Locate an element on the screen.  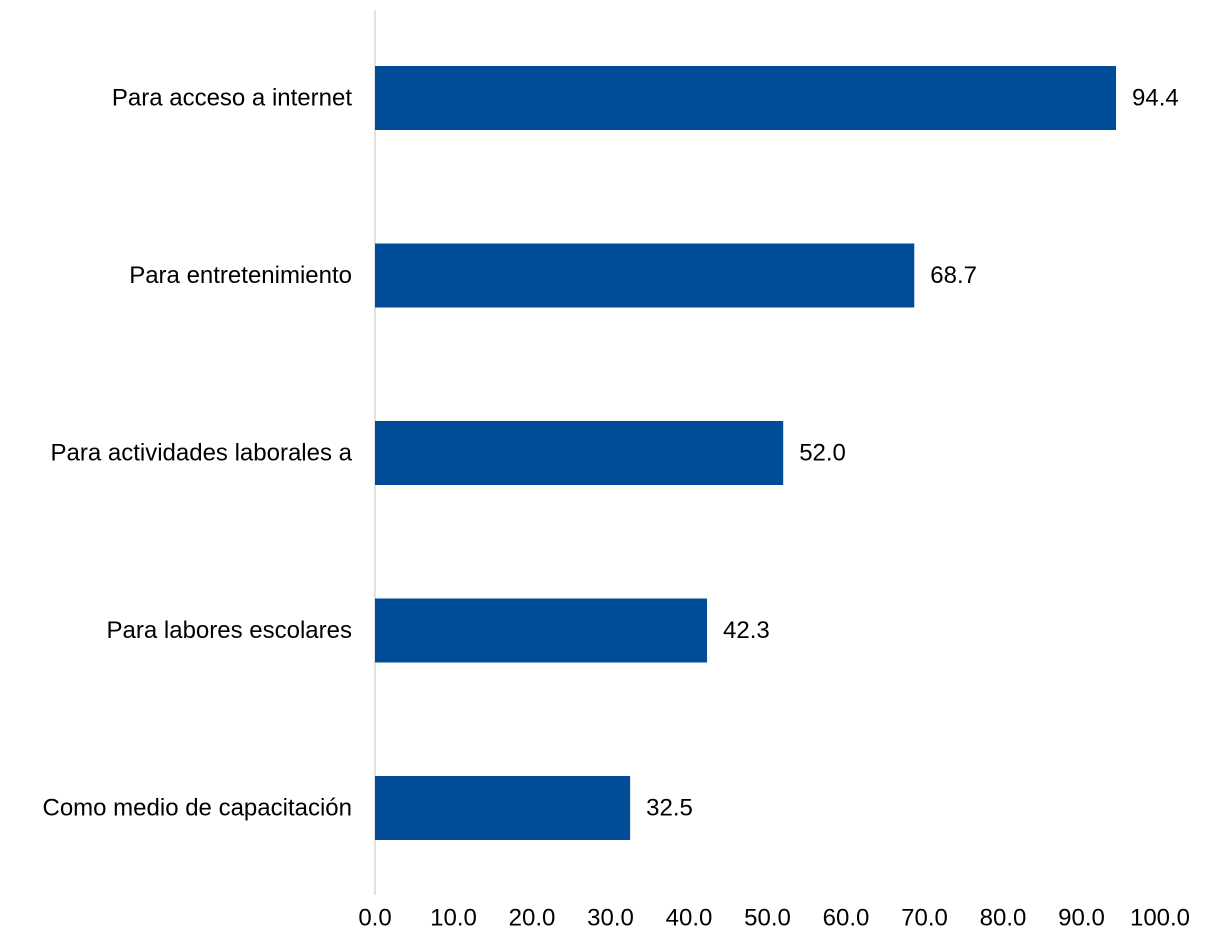
x-tick-label: 90.0 is located at coordinates (1081, 918).